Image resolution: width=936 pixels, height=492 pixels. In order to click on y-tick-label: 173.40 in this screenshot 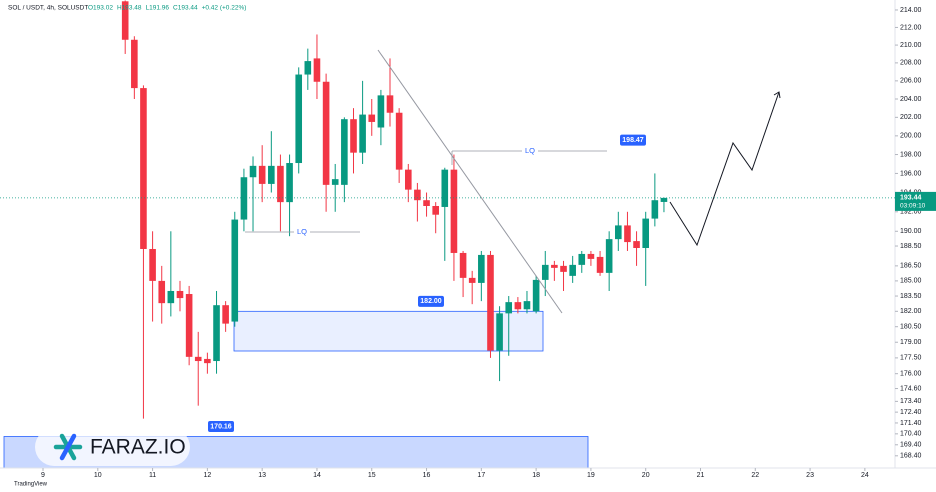, I will do `click(911, 401)`.